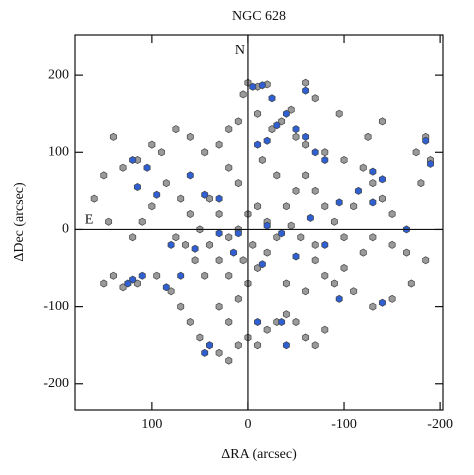 This screenshot has width=474, height=475. What do you see at coordinates (440, 424) in the screenshot?
I see `x-tick-label: -200` at bounding box center [440, 424].